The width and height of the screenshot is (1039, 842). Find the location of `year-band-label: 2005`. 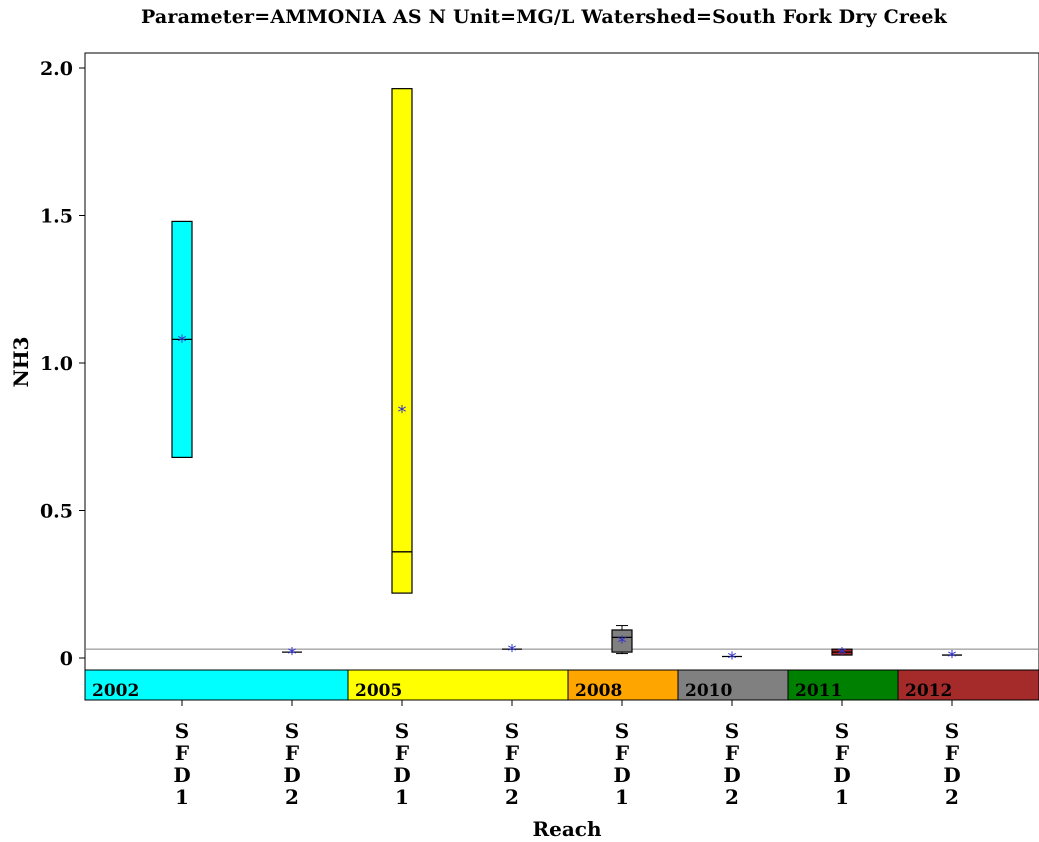

year-band-label: 2005 is located at coordinates (378, 691).